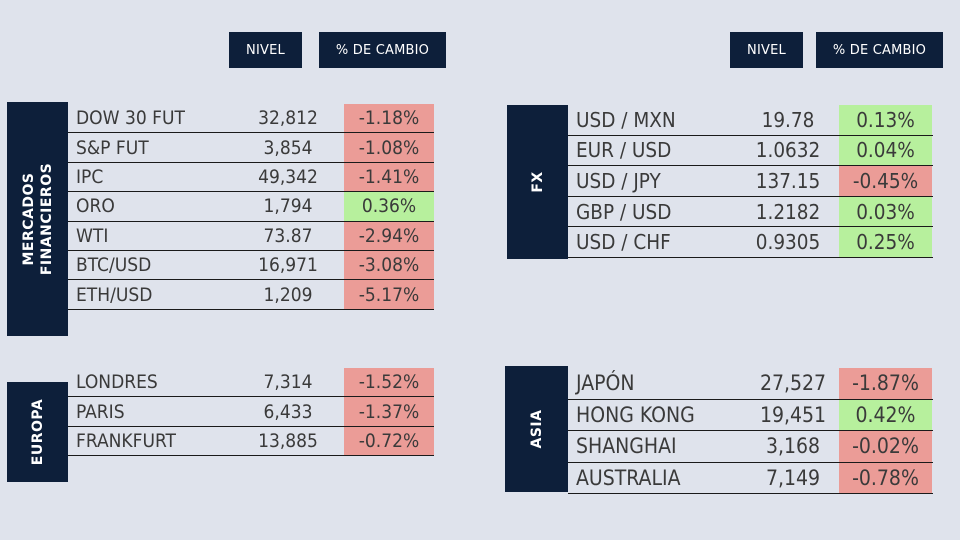  I want to click on table-row: ETH/USD 1,209 -5.17%, so click(251, 295).